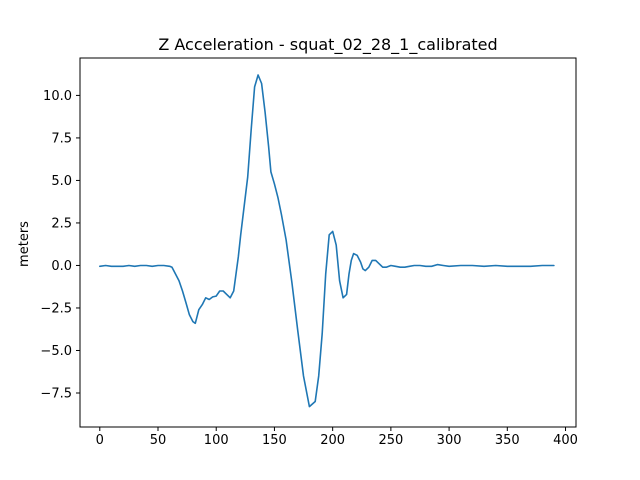 The width and height of the screenshot is (640, 480). What do you see at coordinates (61, 266) in the screenshot?
I see `y-tick-label: 0.0` at bounding box center [61, 266].